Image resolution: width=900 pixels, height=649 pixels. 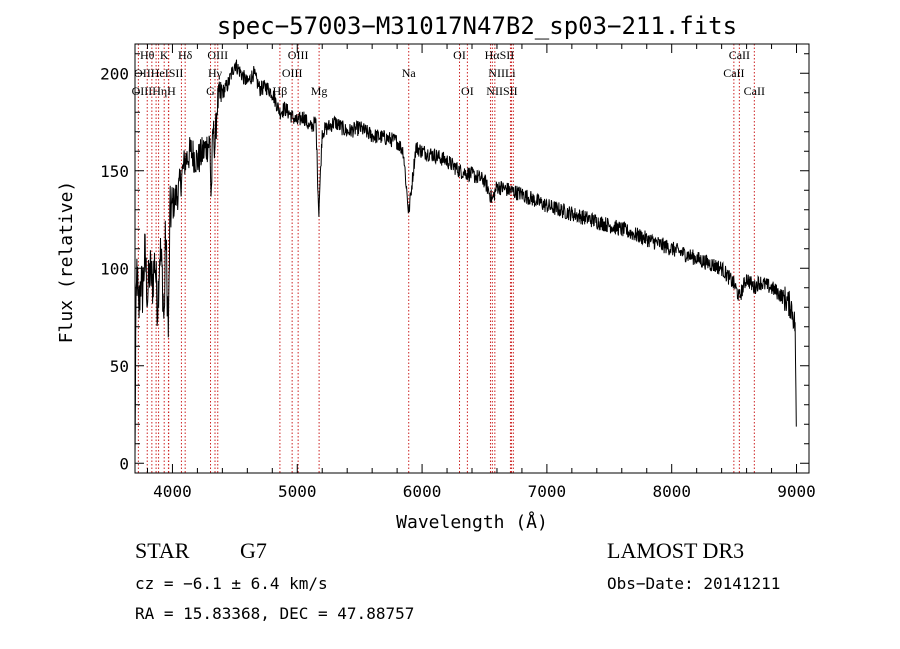 What do you see at coordinates (210, 91) in the screenshot?
I see `line-label-2-1: G` at bounding box center [210, 91].